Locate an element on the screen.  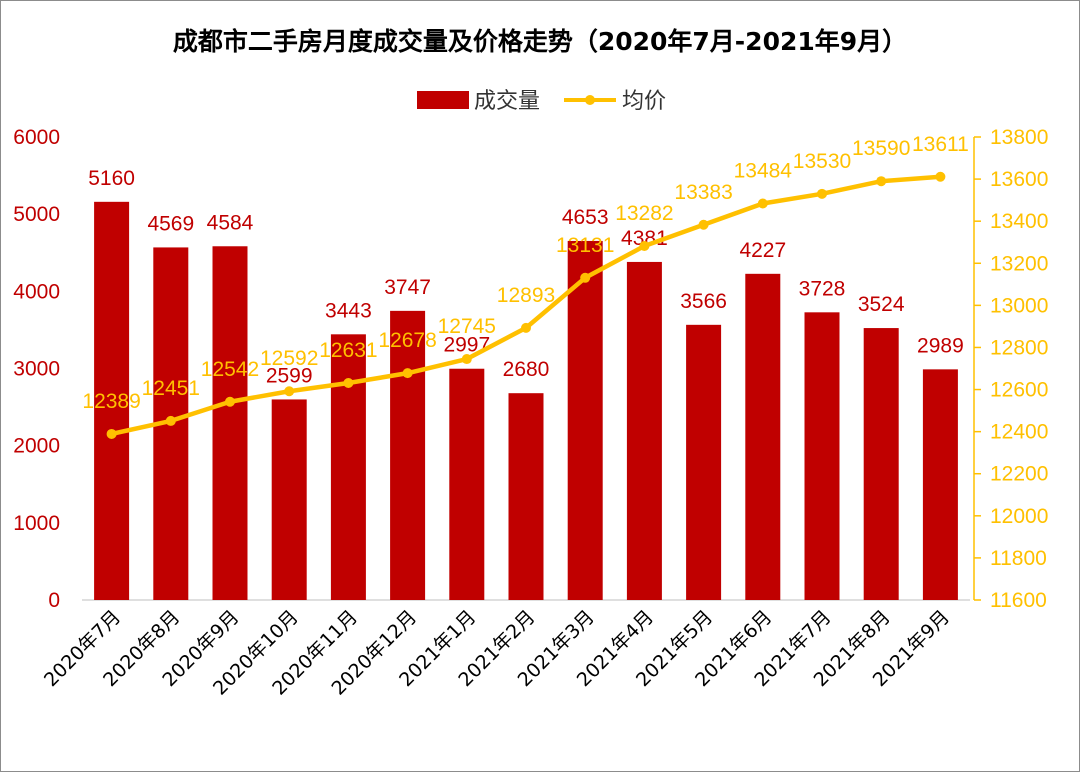
price-data-label: 12542 is located at coordinates (230, 369).